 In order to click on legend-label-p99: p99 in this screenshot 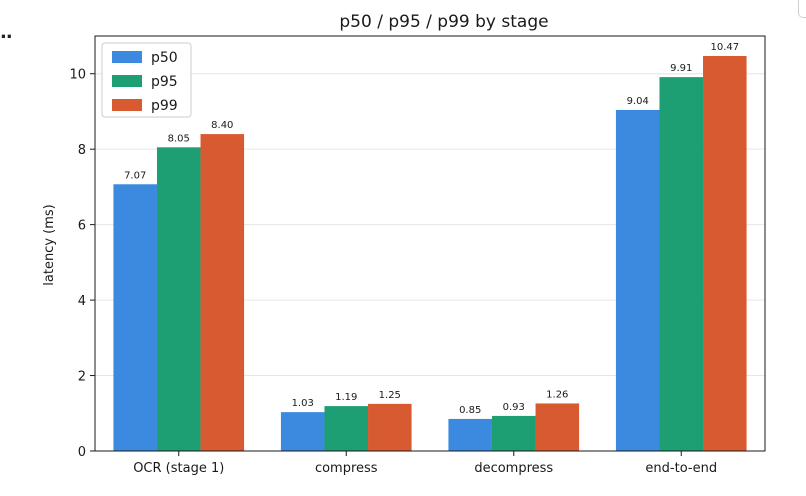, I will do `click(164, 106)`.